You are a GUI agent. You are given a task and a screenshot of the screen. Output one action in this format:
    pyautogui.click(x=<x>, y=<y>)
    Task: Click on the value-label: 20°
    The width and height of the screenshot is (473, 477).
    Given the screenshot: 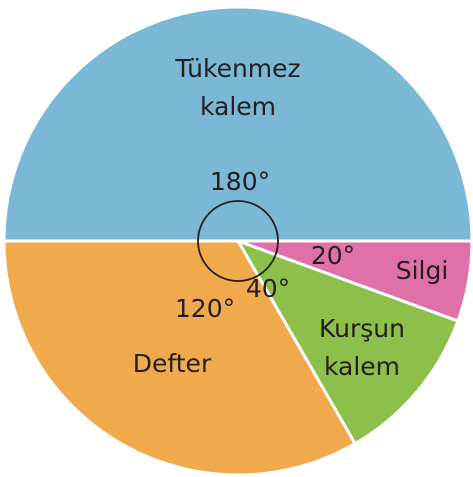 What is the action you would take?
    pyautogui.click(x=333, y=255)
    